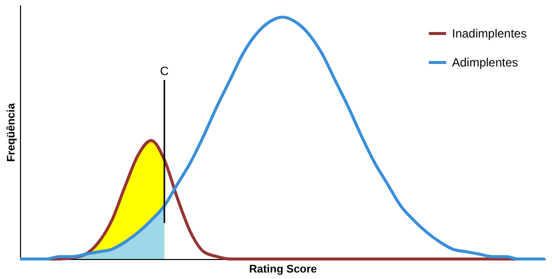 The height and width of the screenshot is (279, 552). I want to click on annotation: C, so click(165, 71).